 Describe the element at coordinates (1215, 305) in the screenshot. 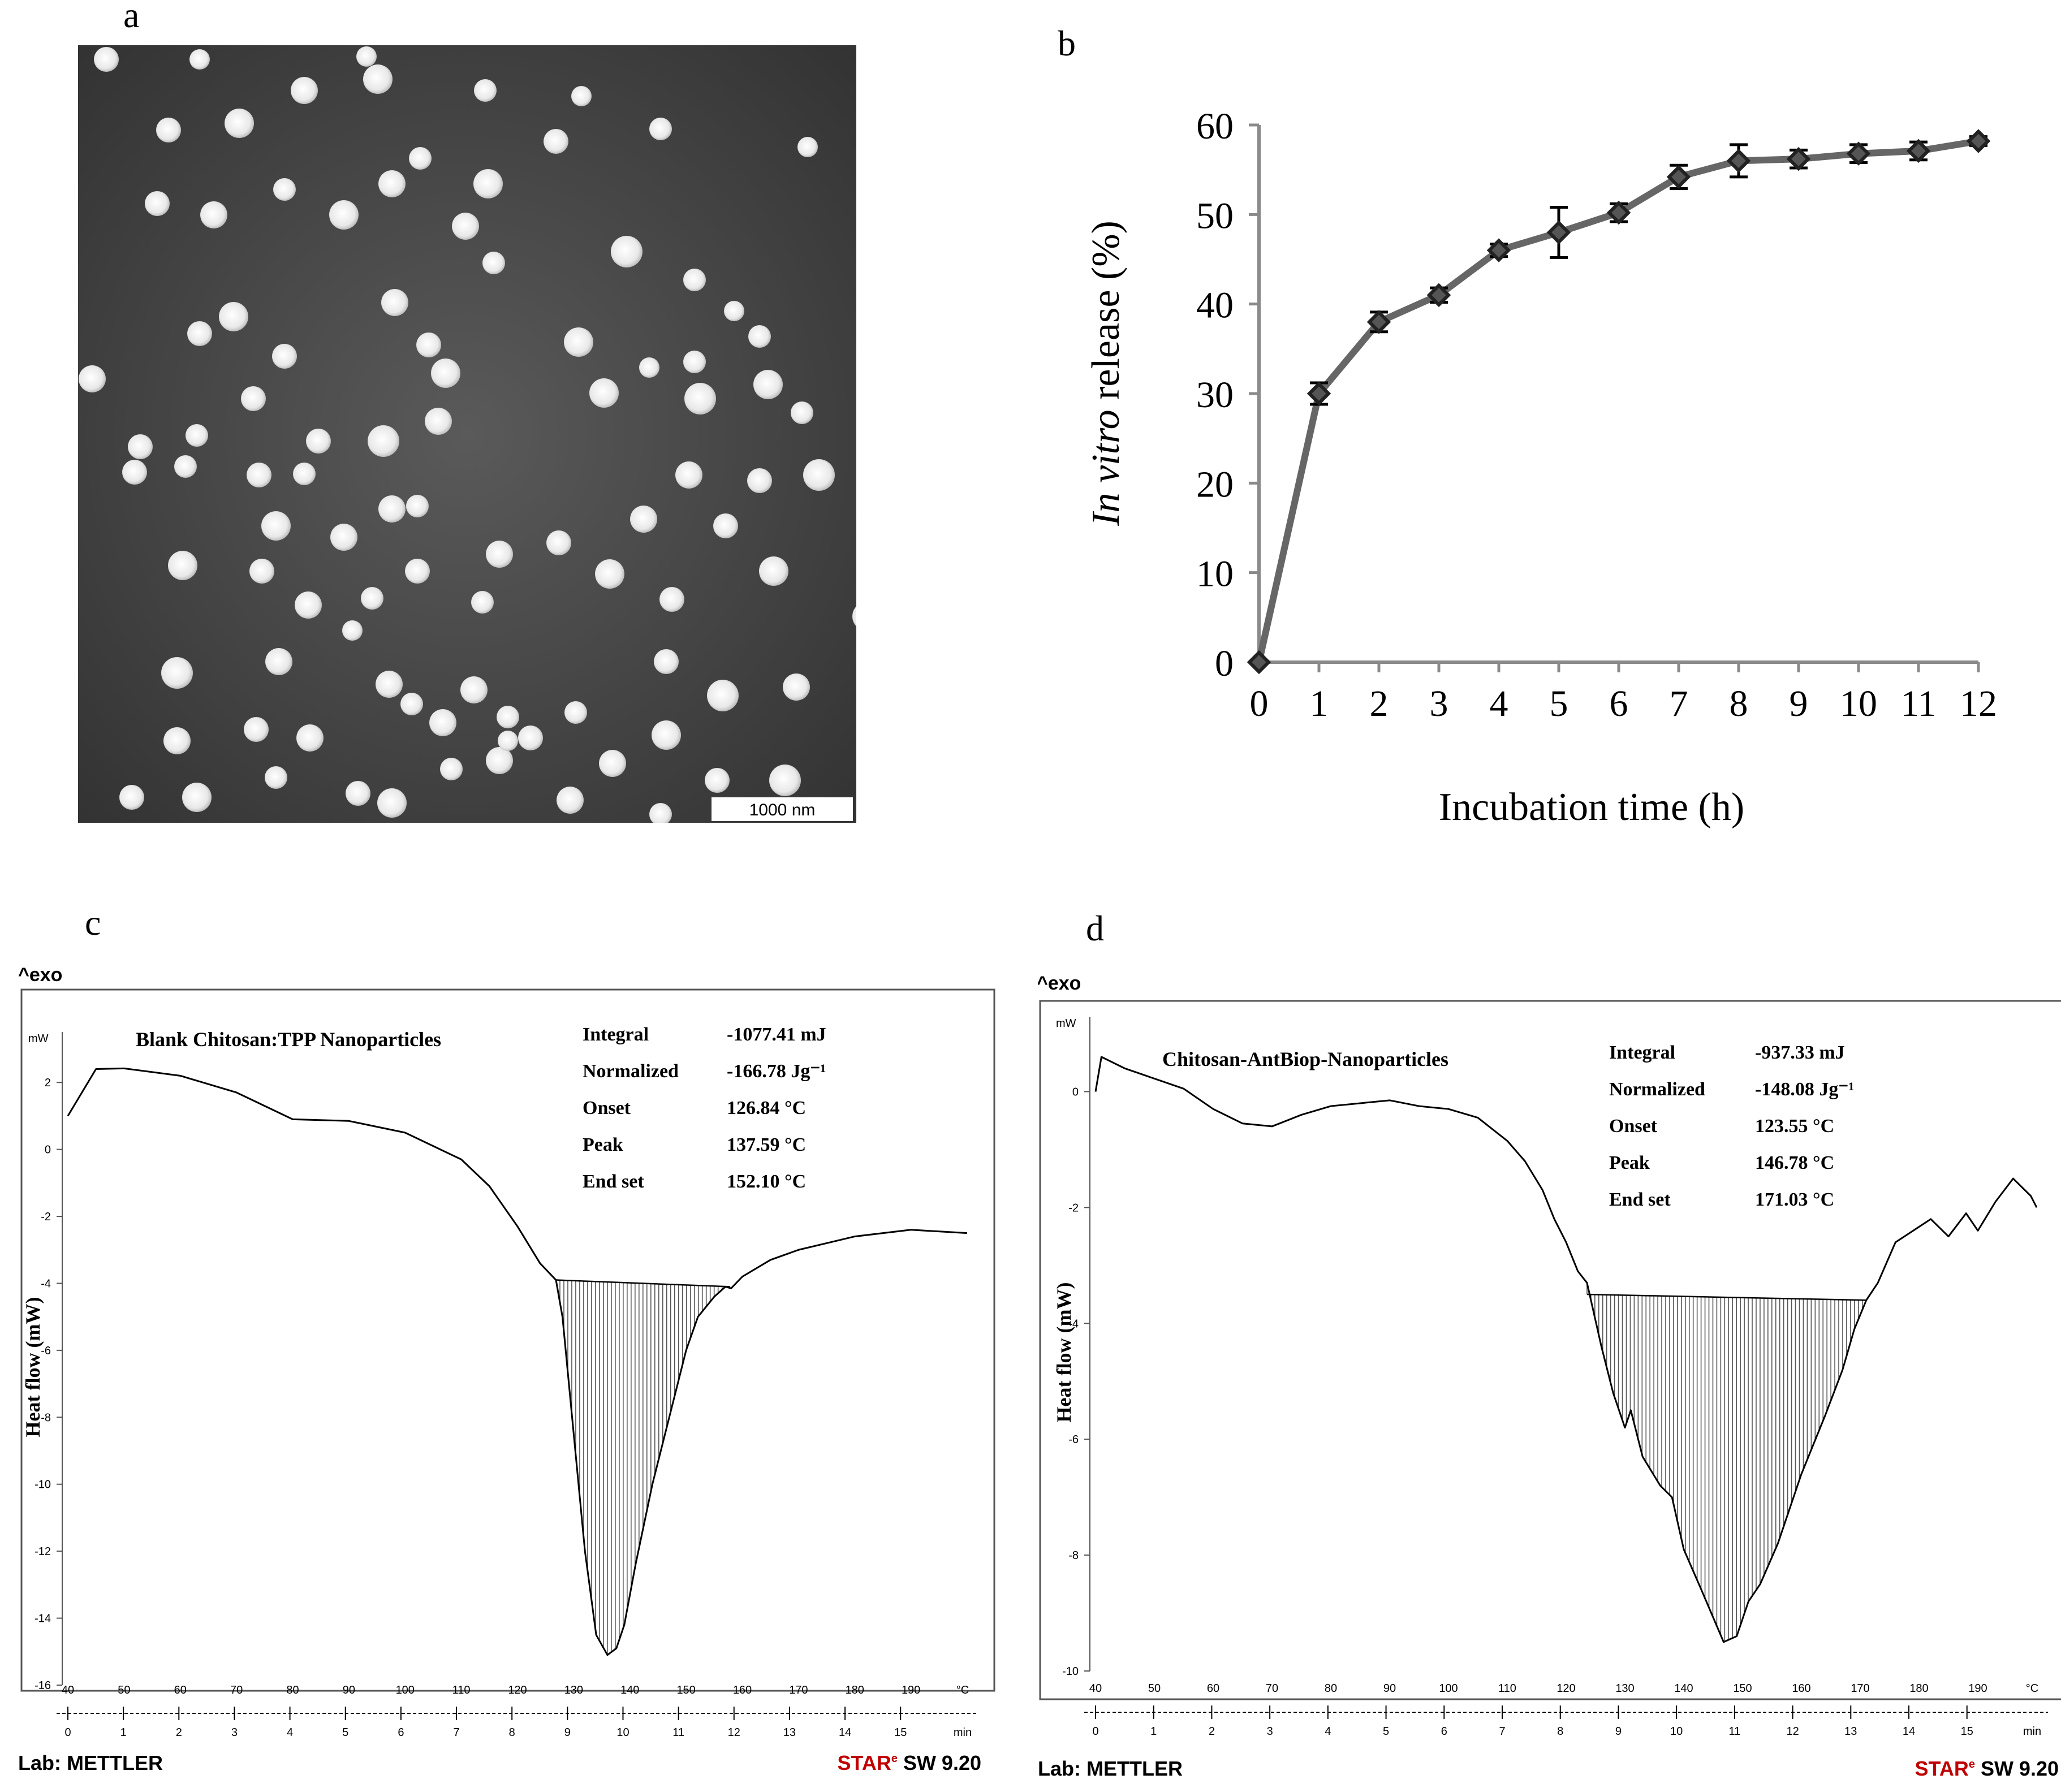

I see `y-tick-label: 40` at that location.